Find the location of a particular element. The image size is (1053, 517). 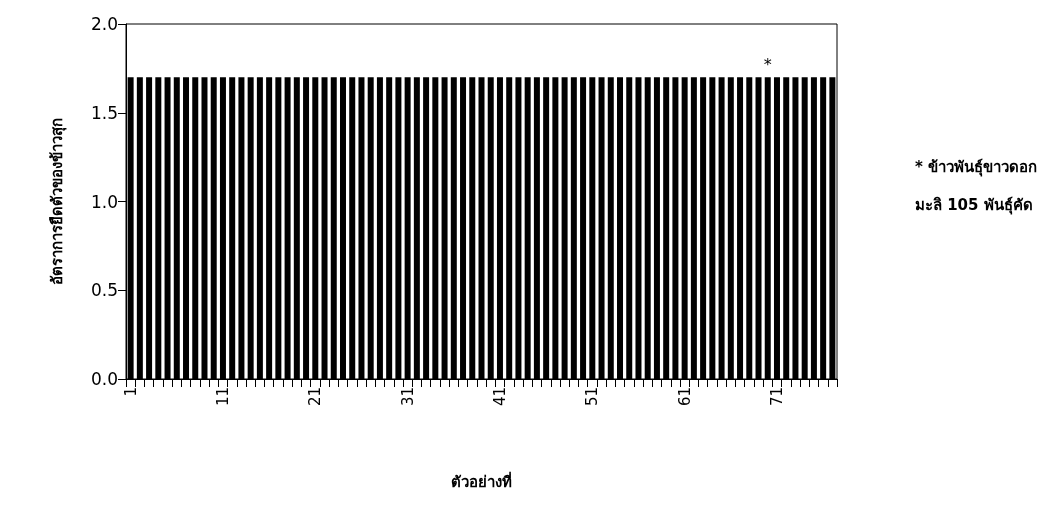

x-tick-label: 51 is located at coordinates (592, 397).